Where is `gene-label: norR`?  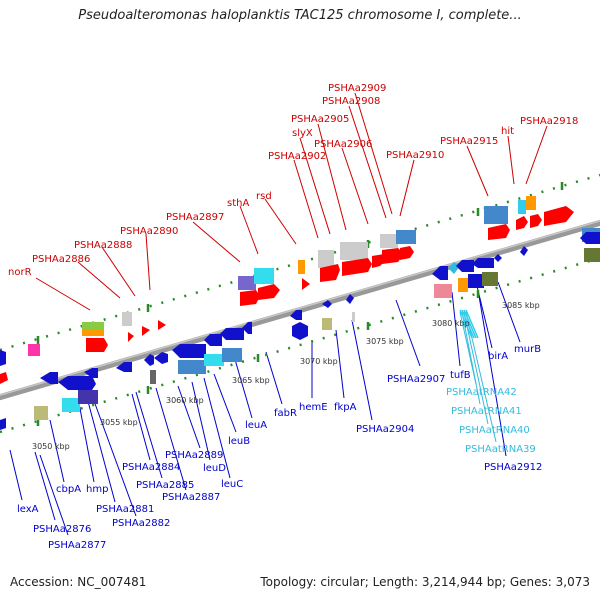
gene-label: norR is located at coordinates (20, 272).